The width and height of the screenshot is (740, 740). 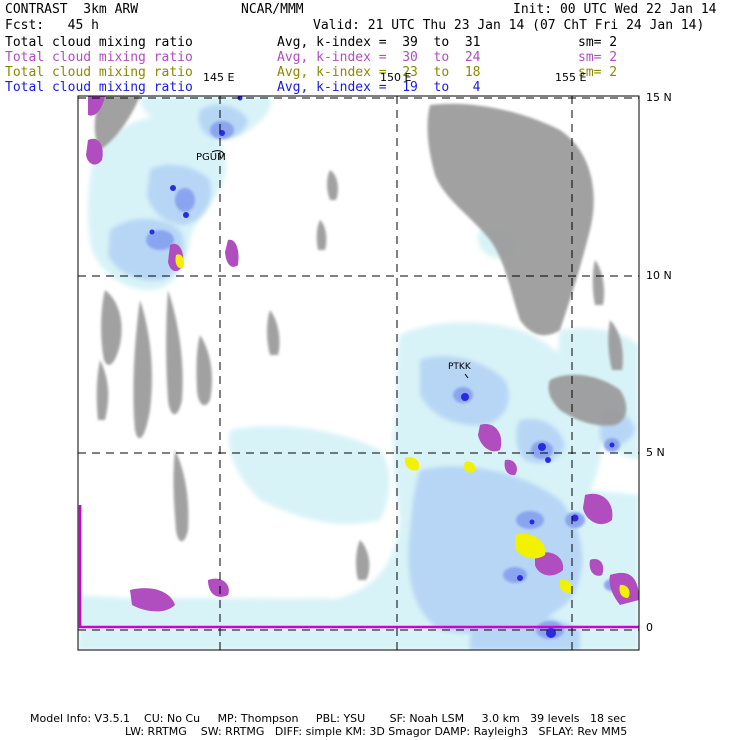 I want to click on organization-label: NCAR/MMM, so click(x=272, y=9).